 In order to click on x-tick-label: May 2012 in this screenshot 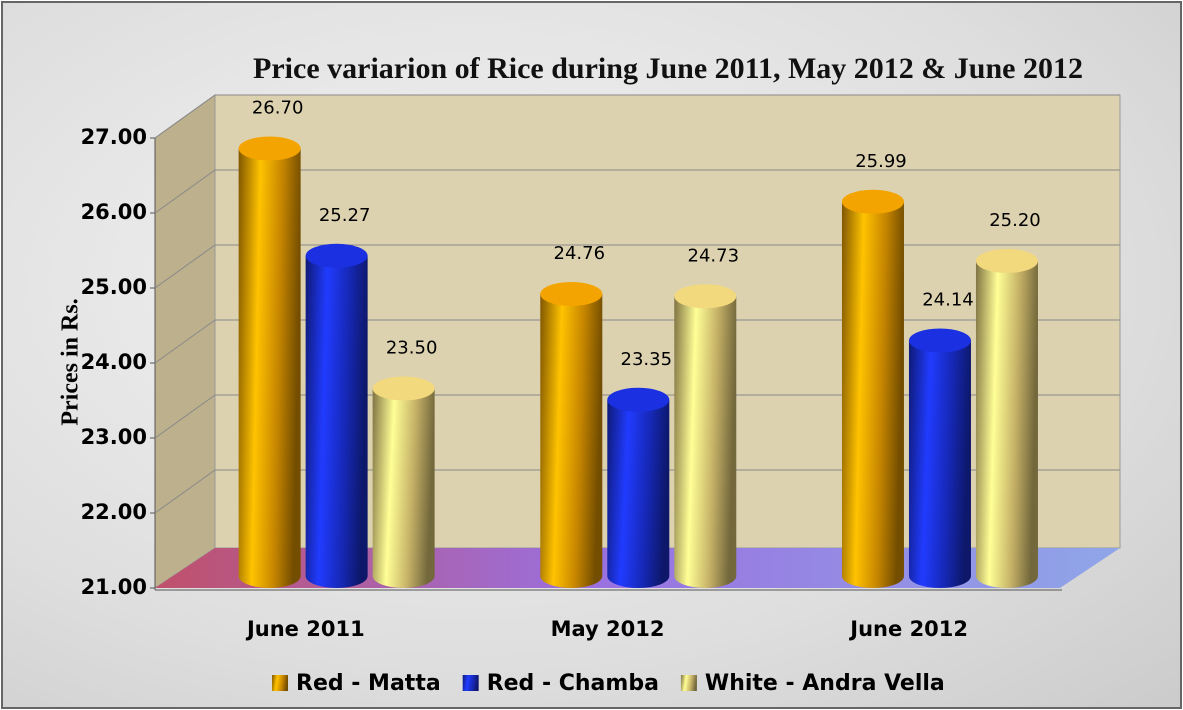, I will do `click(608, 629)`.